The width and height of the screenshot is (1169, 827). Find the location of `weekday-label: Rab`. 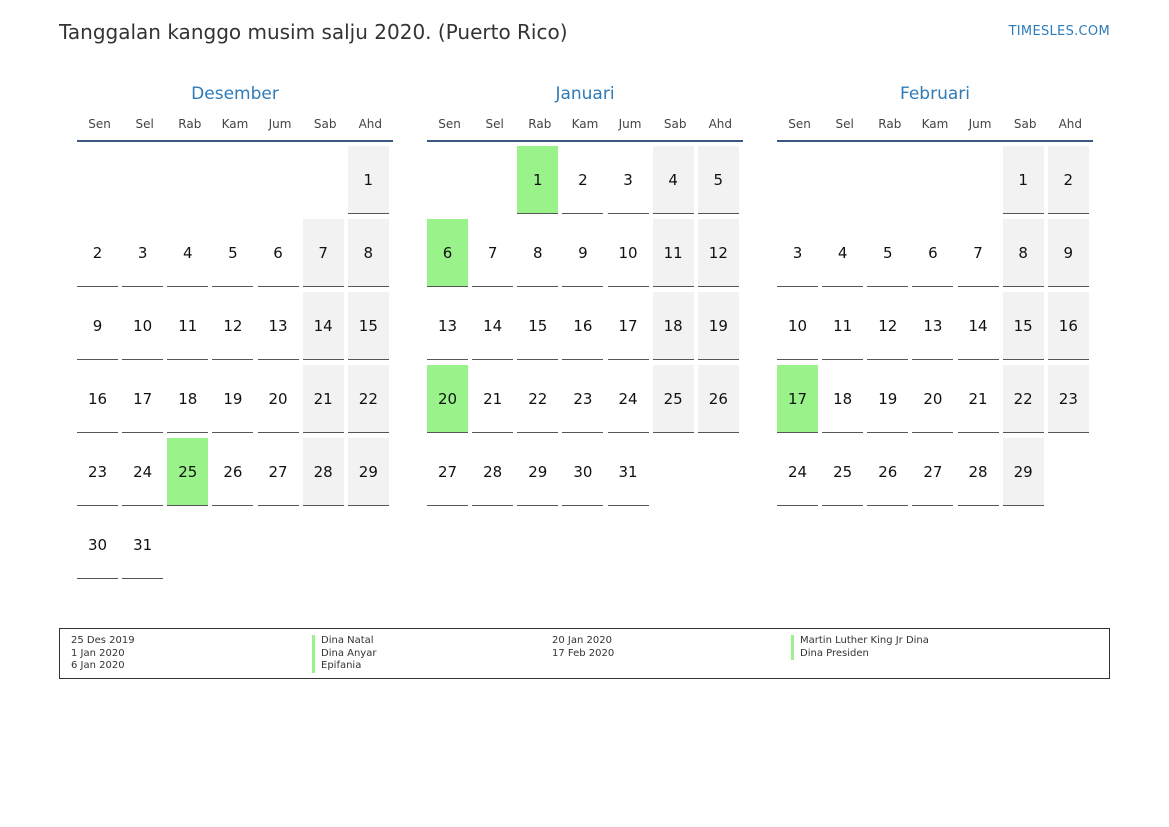

weekday-label: Rab is located at coordinates (890, 124).